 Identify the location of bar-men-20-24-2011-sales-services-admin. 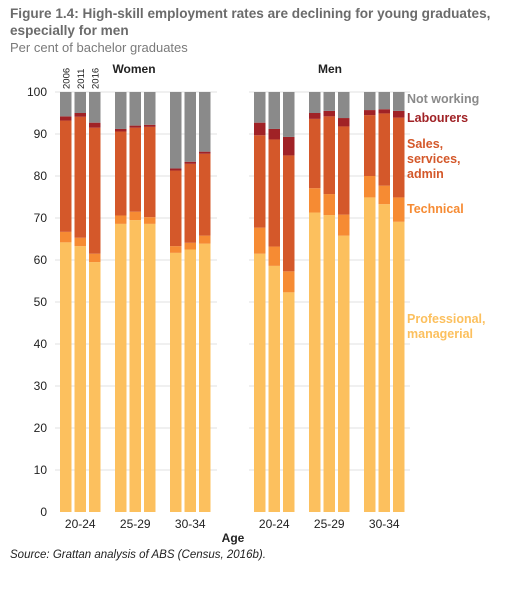
(274, 193).